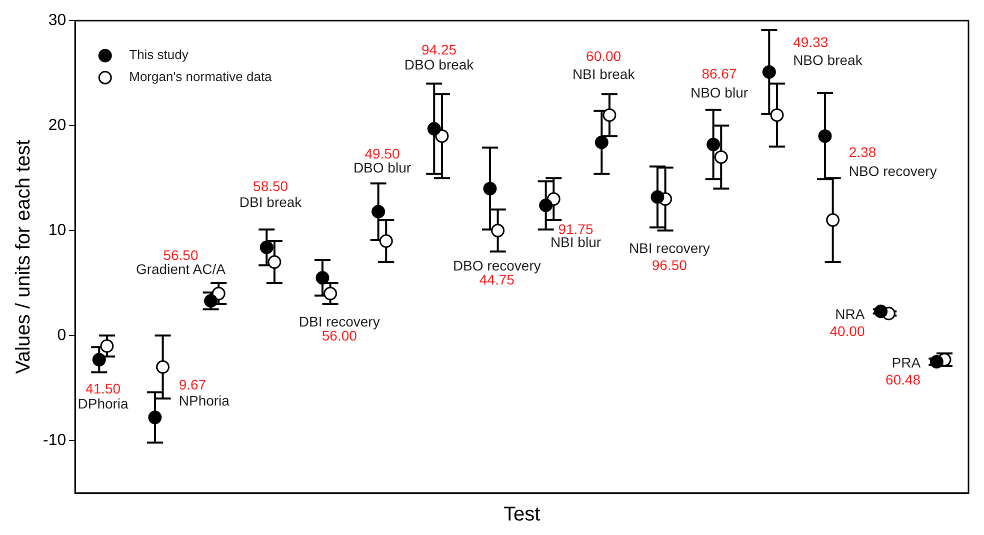 Image resolution: width=984 pixels, height=535 pixels. I want to click on annotation: 56.00, so click(340, 336).